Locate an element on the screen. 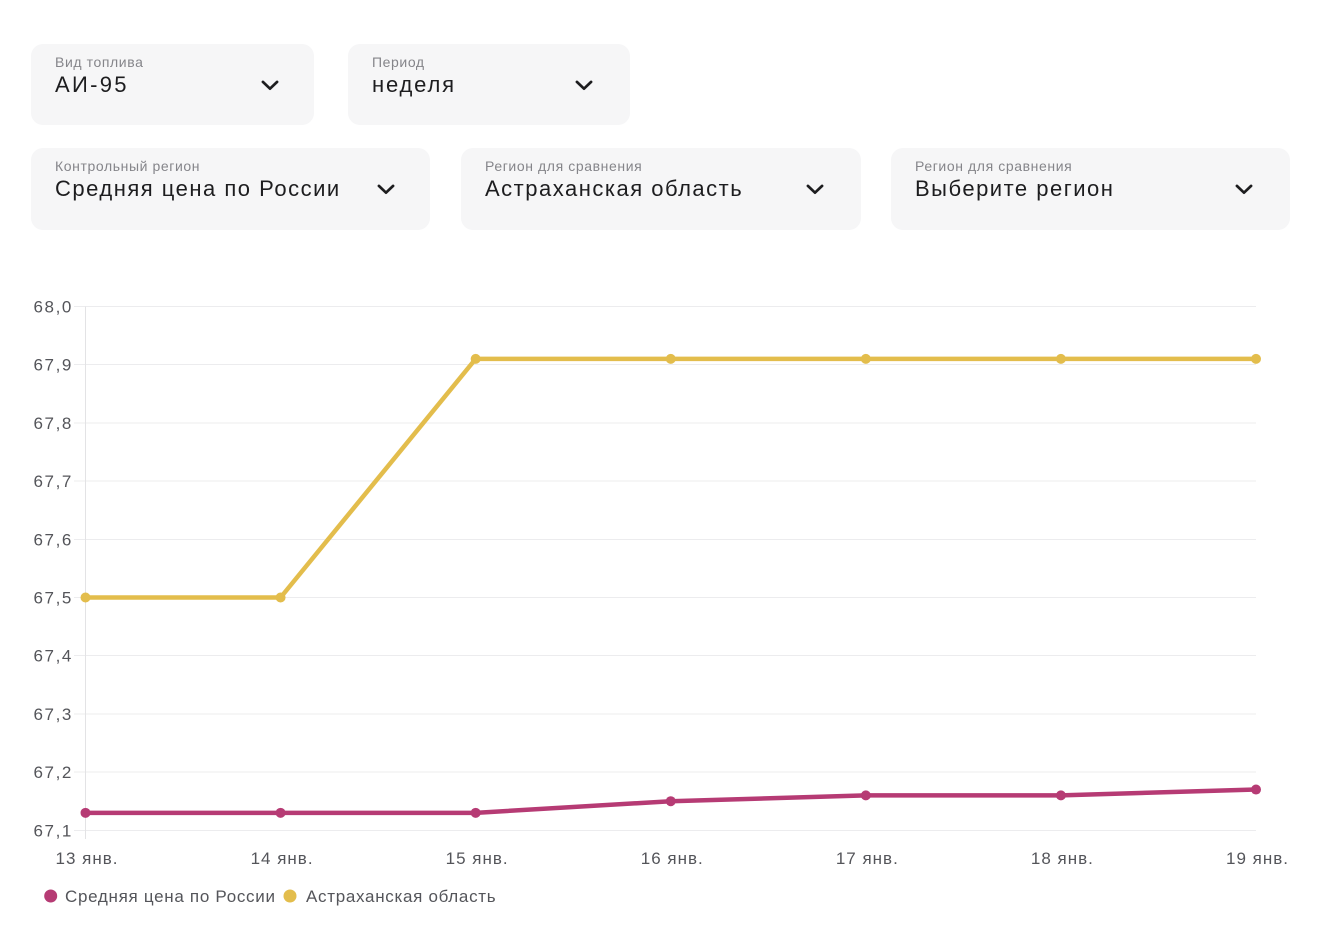 The image size is (1320, 925). svg-text: 16 янв. is located at coordinates (672, 858).